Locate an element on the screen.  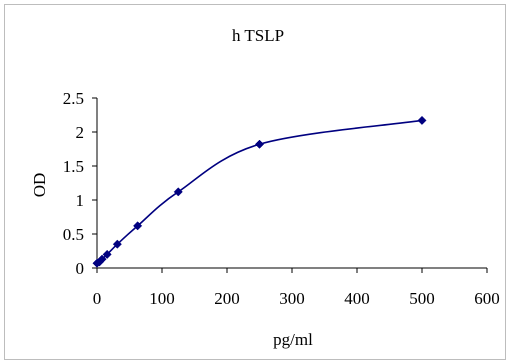
y-tick-label: 2.5 is located at coordinates (73, 98).